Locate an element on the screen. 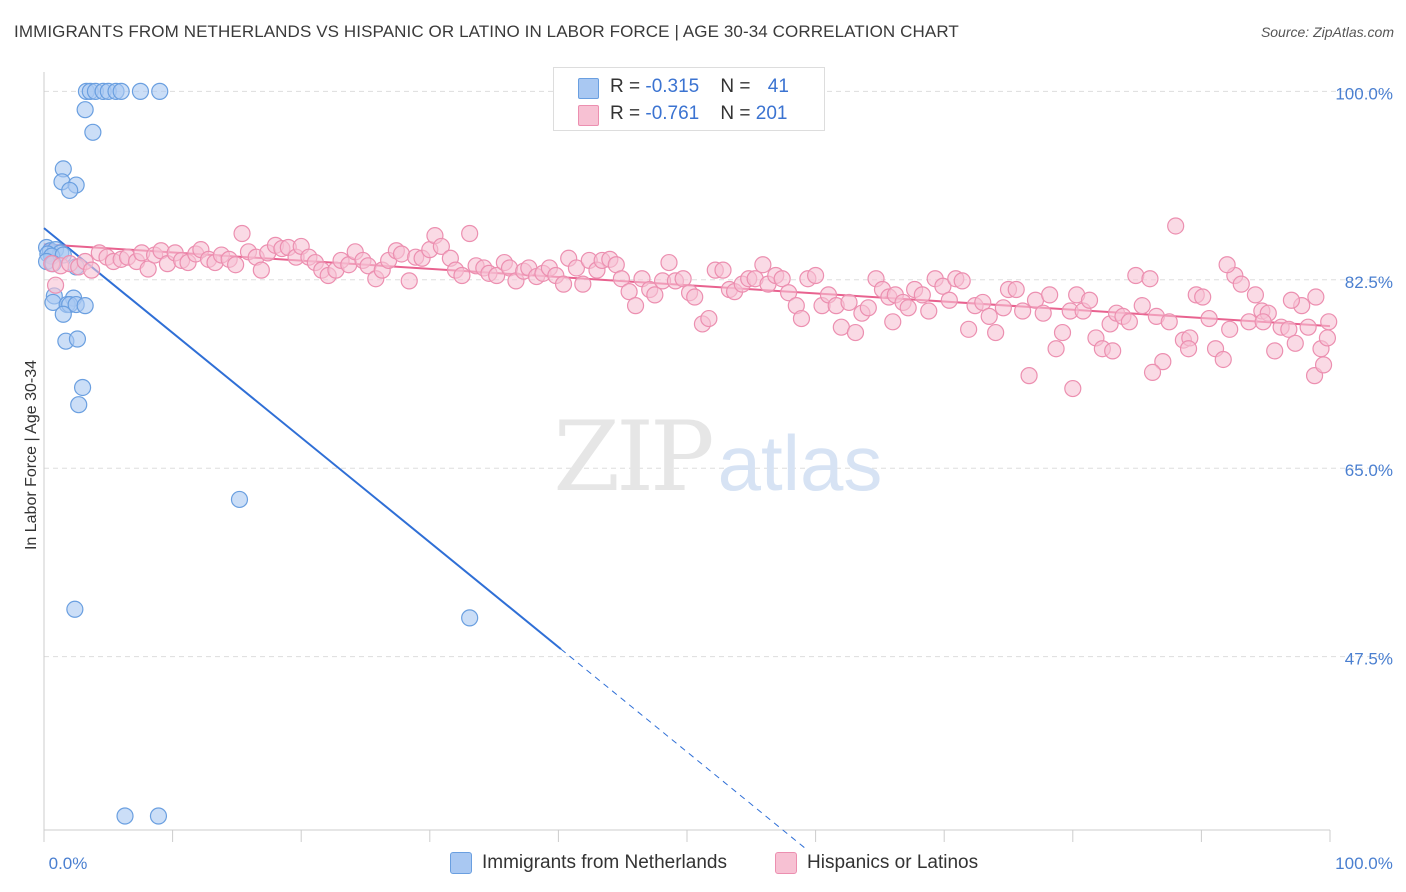 The image size is (1406, 892). bottom-legend-swatch-hispanics is located at coordinates (786, 863).